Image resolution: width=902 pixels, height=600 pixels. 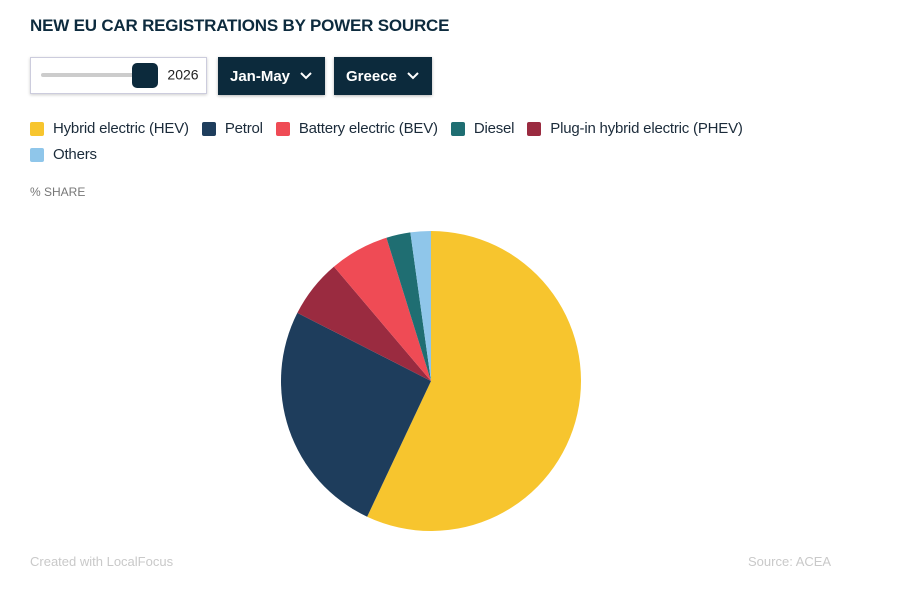 What do you see at coordinates (102, 561) in the screenshot?
I see `credit: Created with LocalFocus` at bounding box center [102, 561].